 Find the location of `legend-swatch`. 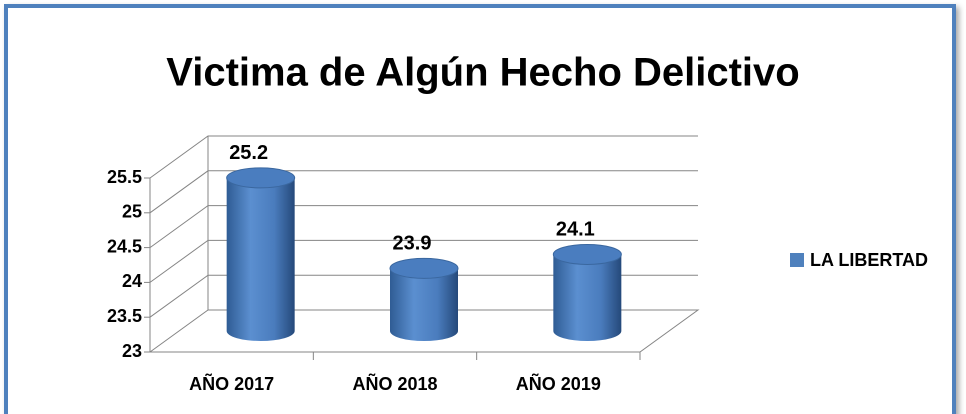

legend-swatch is located at coordinates (797, 260).